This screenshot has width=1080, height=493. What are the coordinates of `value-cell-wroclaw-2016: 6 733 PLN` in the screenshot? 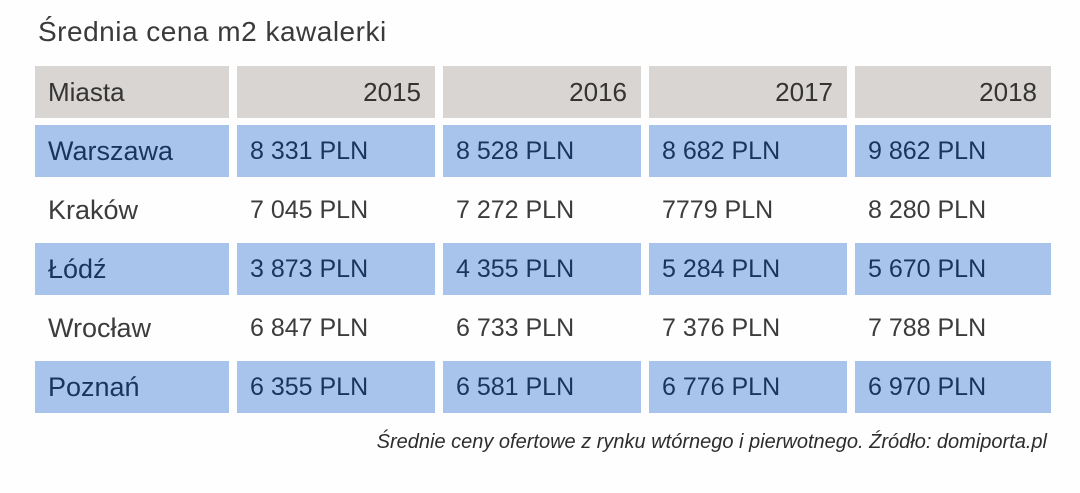 It's located at (515, 327).